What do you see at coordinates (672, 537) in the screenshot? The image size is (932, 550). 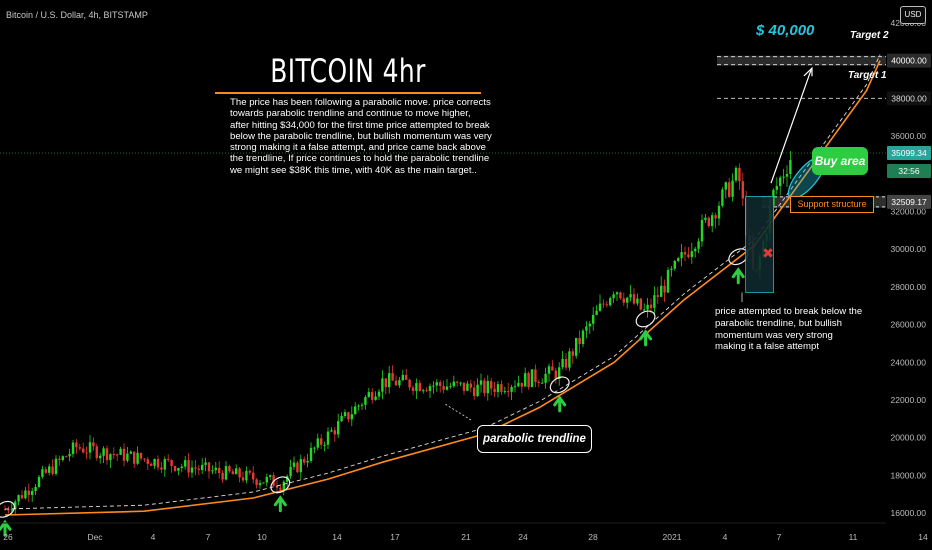 I see `time-tick-label: 2021` at bounding box center [672, 537].